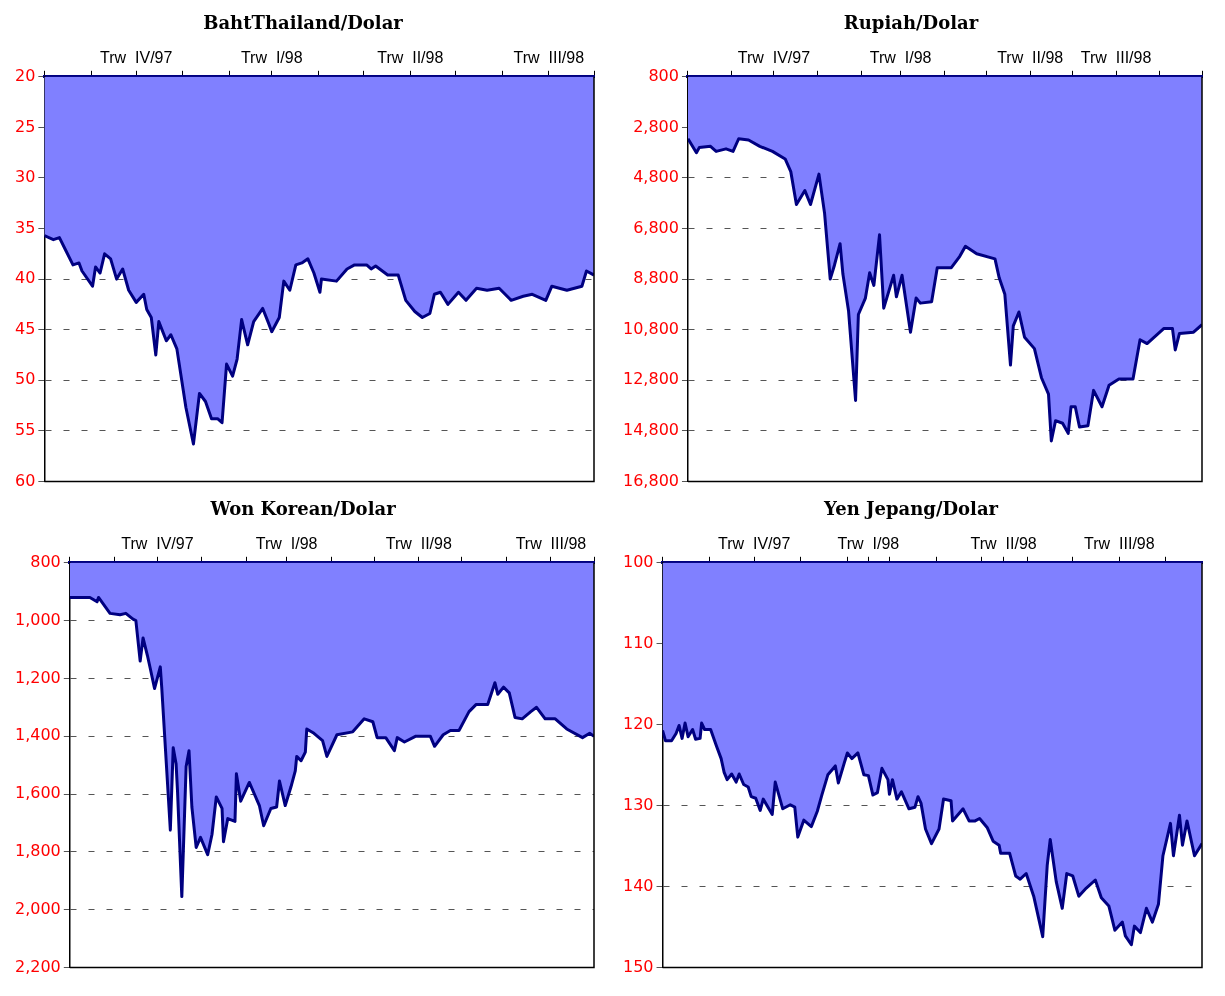  What do you see at coordinates (638, 885) in the screenshot?
I see `y-tick-label: 140` at bounding box center [638, 885].